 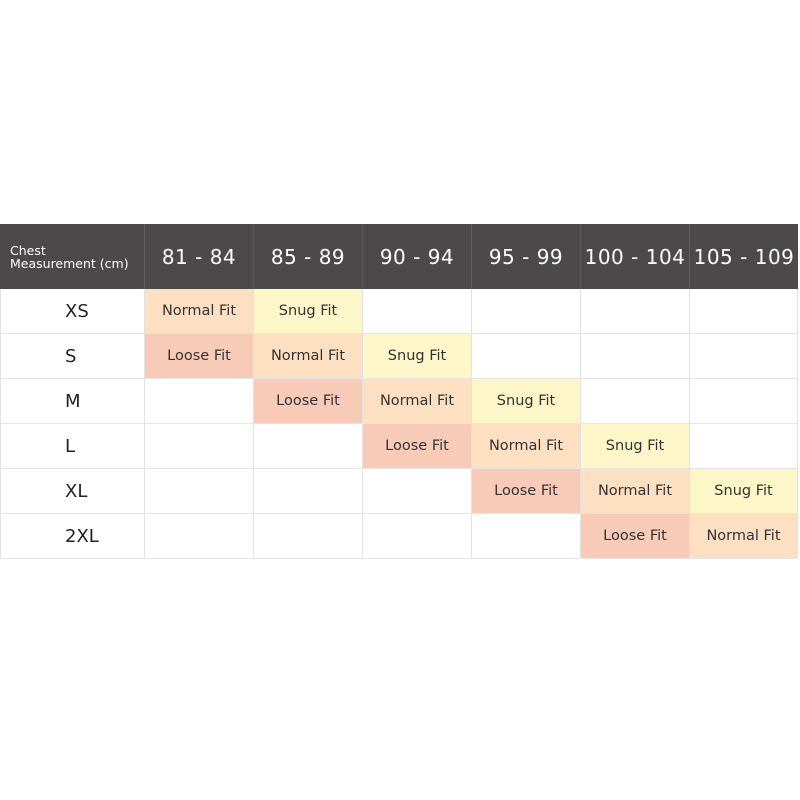 I want to click on table-row: S Loose Fit Normal Fit Snug Fit, so click(x=399, y=356).